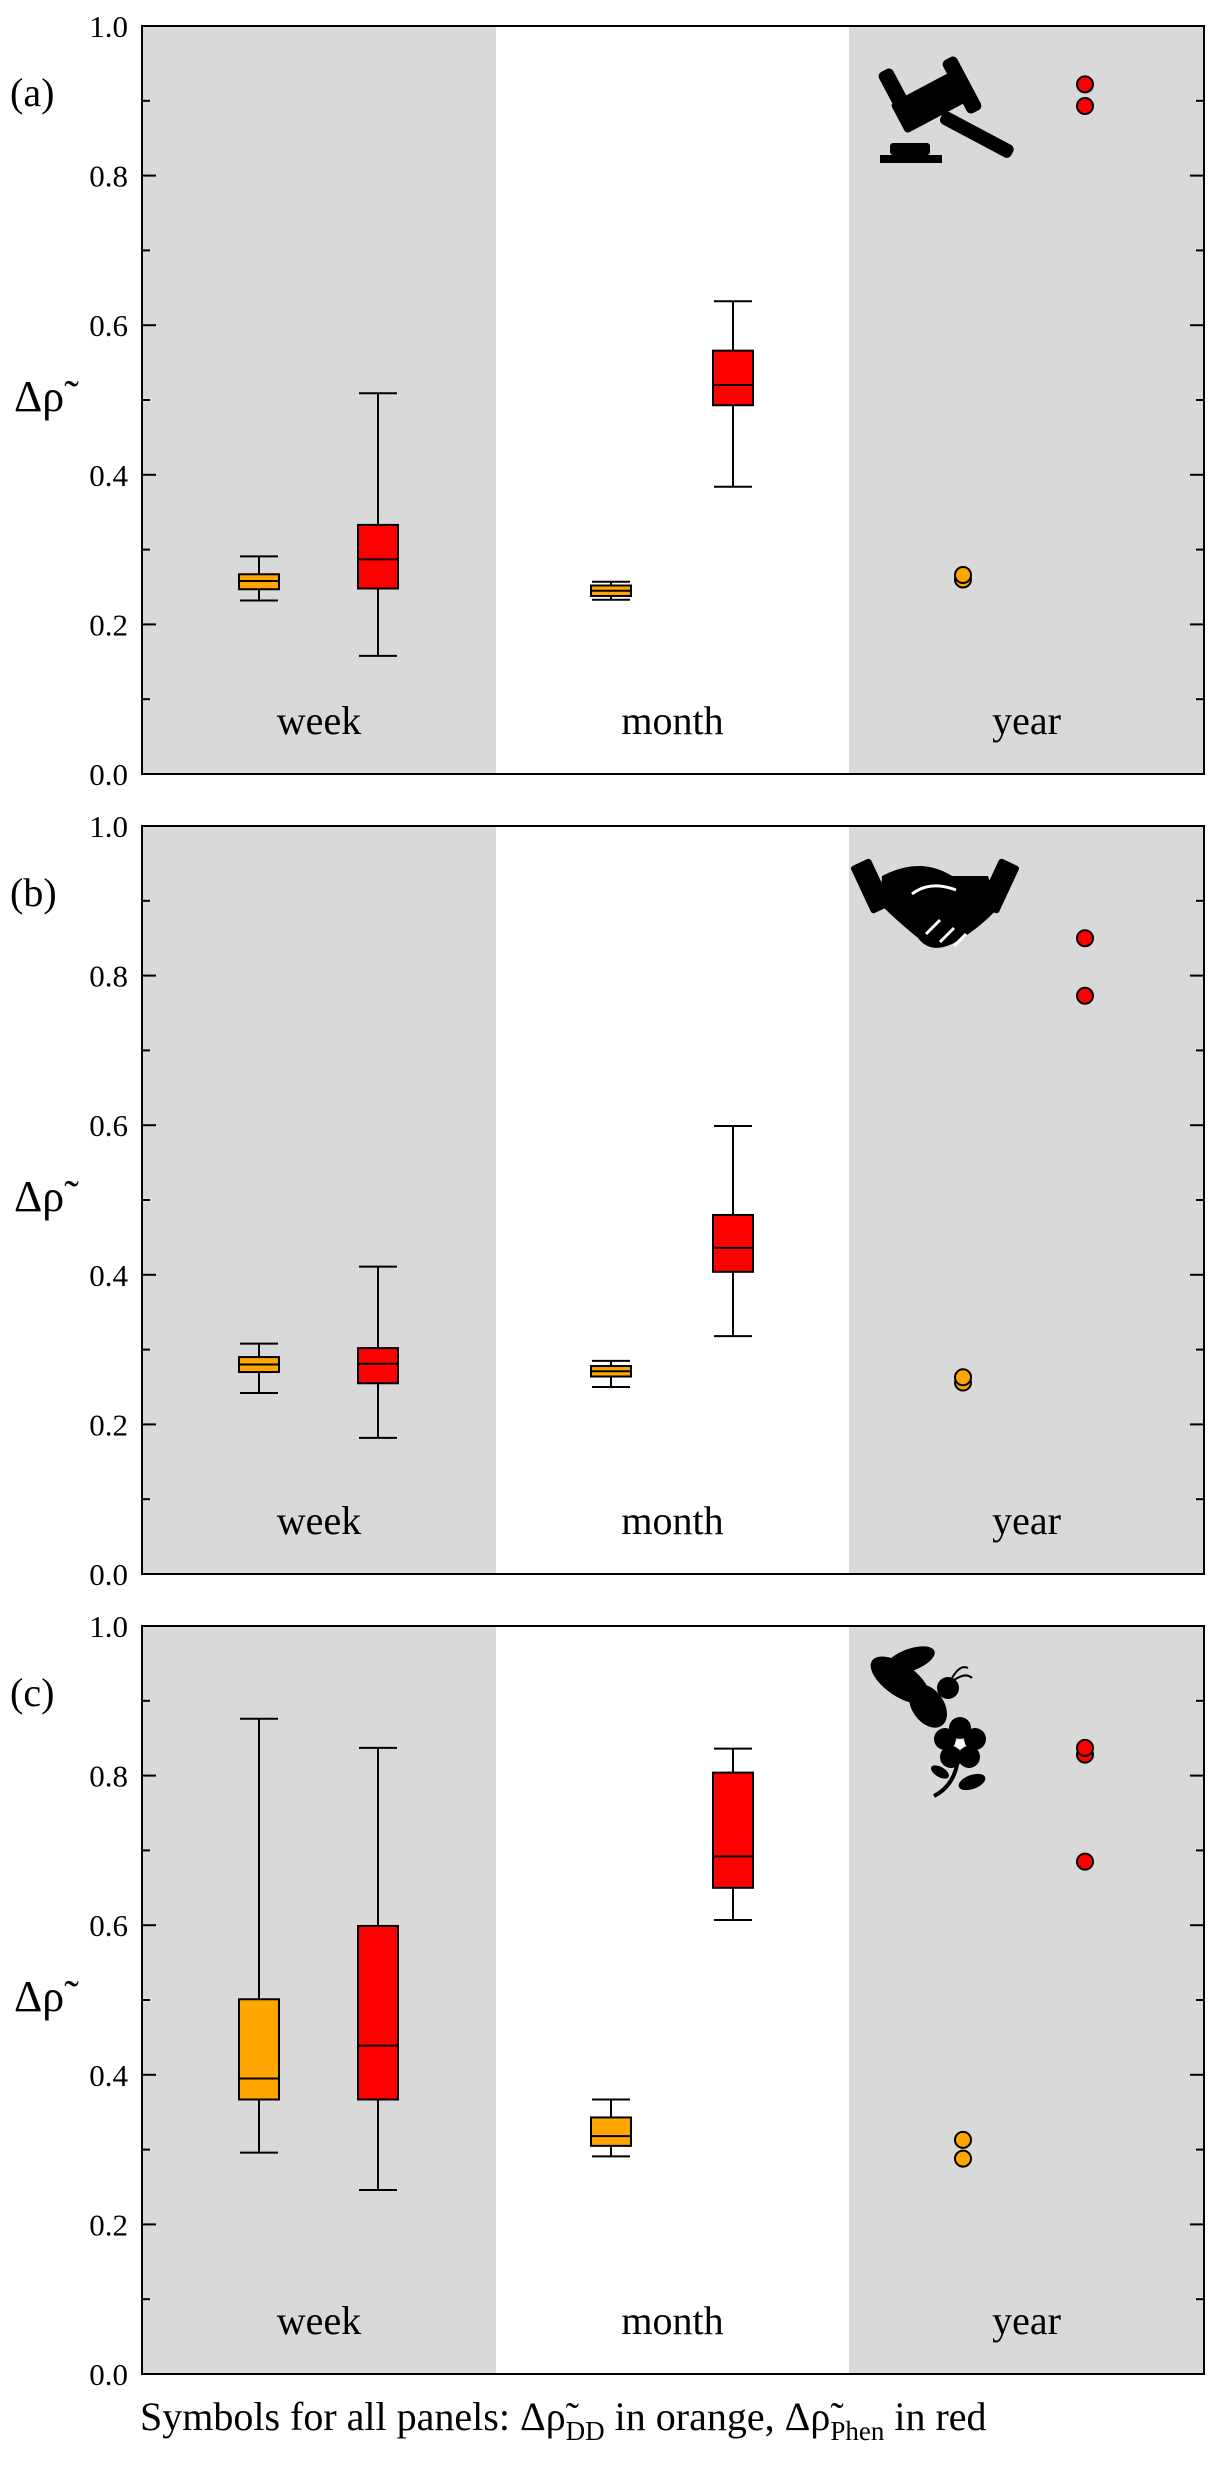 The image size is (1219, 2475). I want to click on handshake-icon, so click(935, 903).